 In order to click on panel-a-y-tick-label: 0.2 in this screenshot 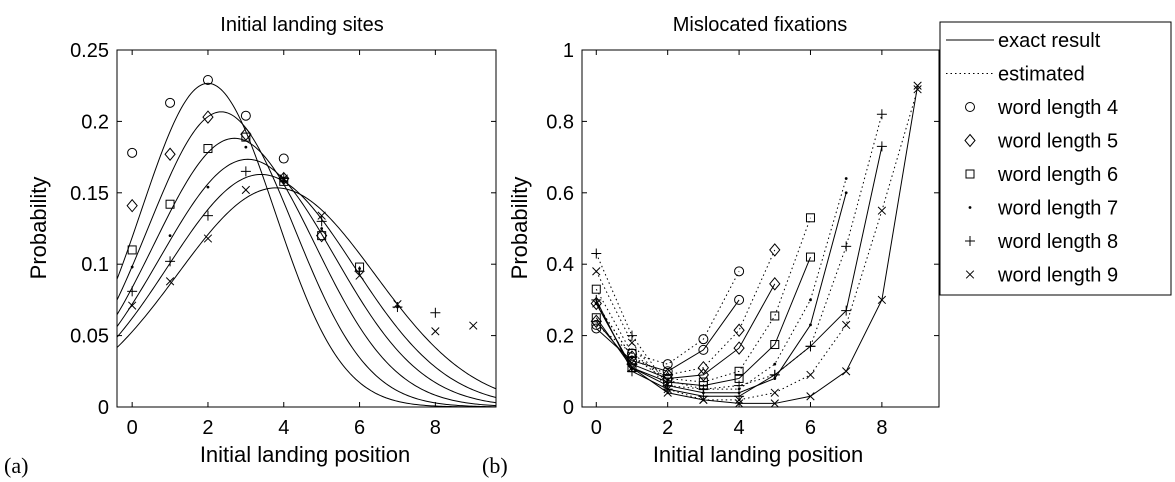, I will do `click(95, 122)`.